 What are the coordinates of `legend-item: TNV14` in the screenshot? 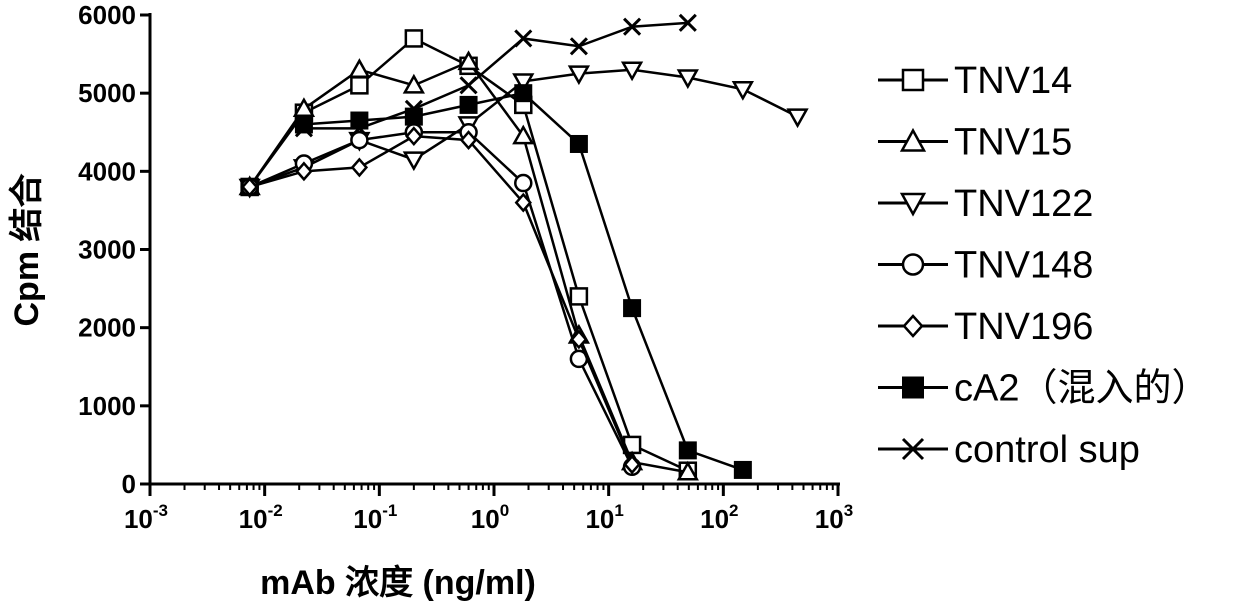 It's located at (975, 81).